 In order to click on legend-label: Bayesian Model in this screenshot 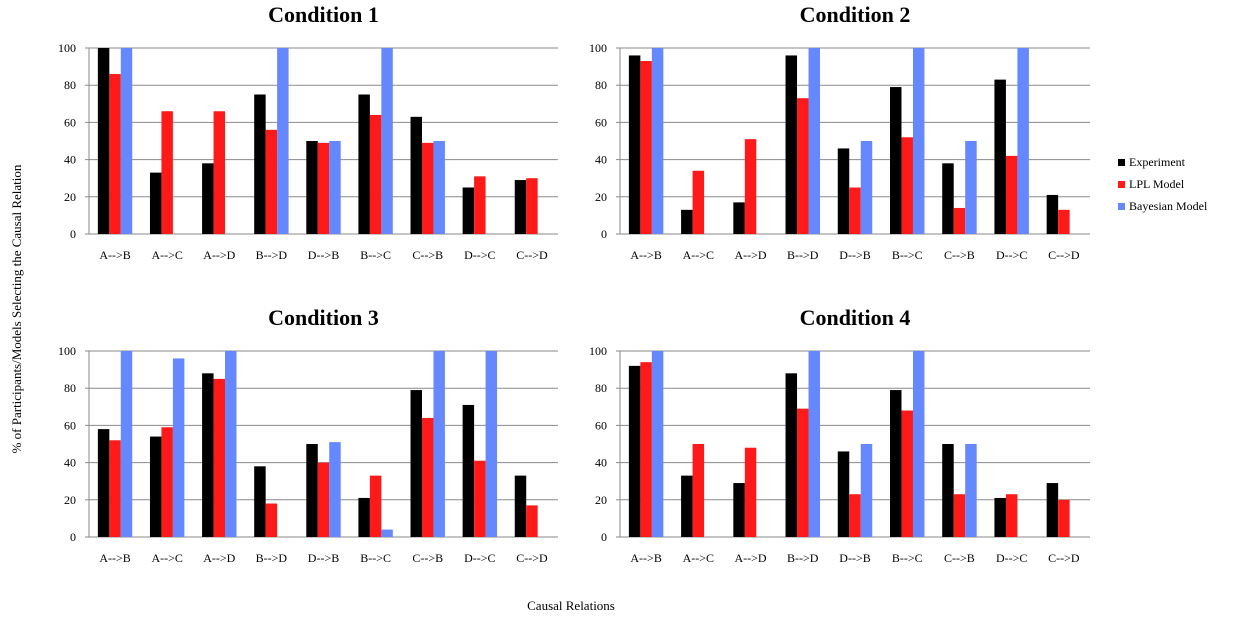, I will do `click(1168, 205)`.